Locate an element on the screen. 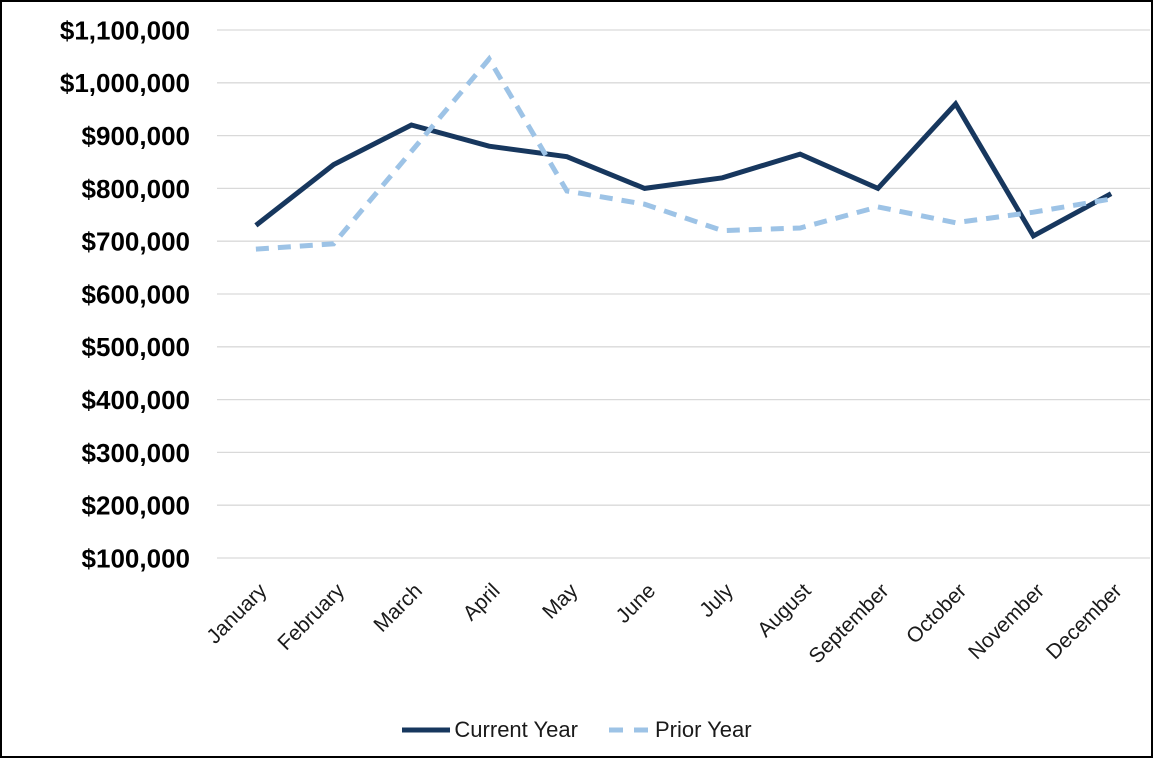 This screenshot has height=758, width=1153. legend-swatch-current-year-icon is located at coordinates (426, 730).